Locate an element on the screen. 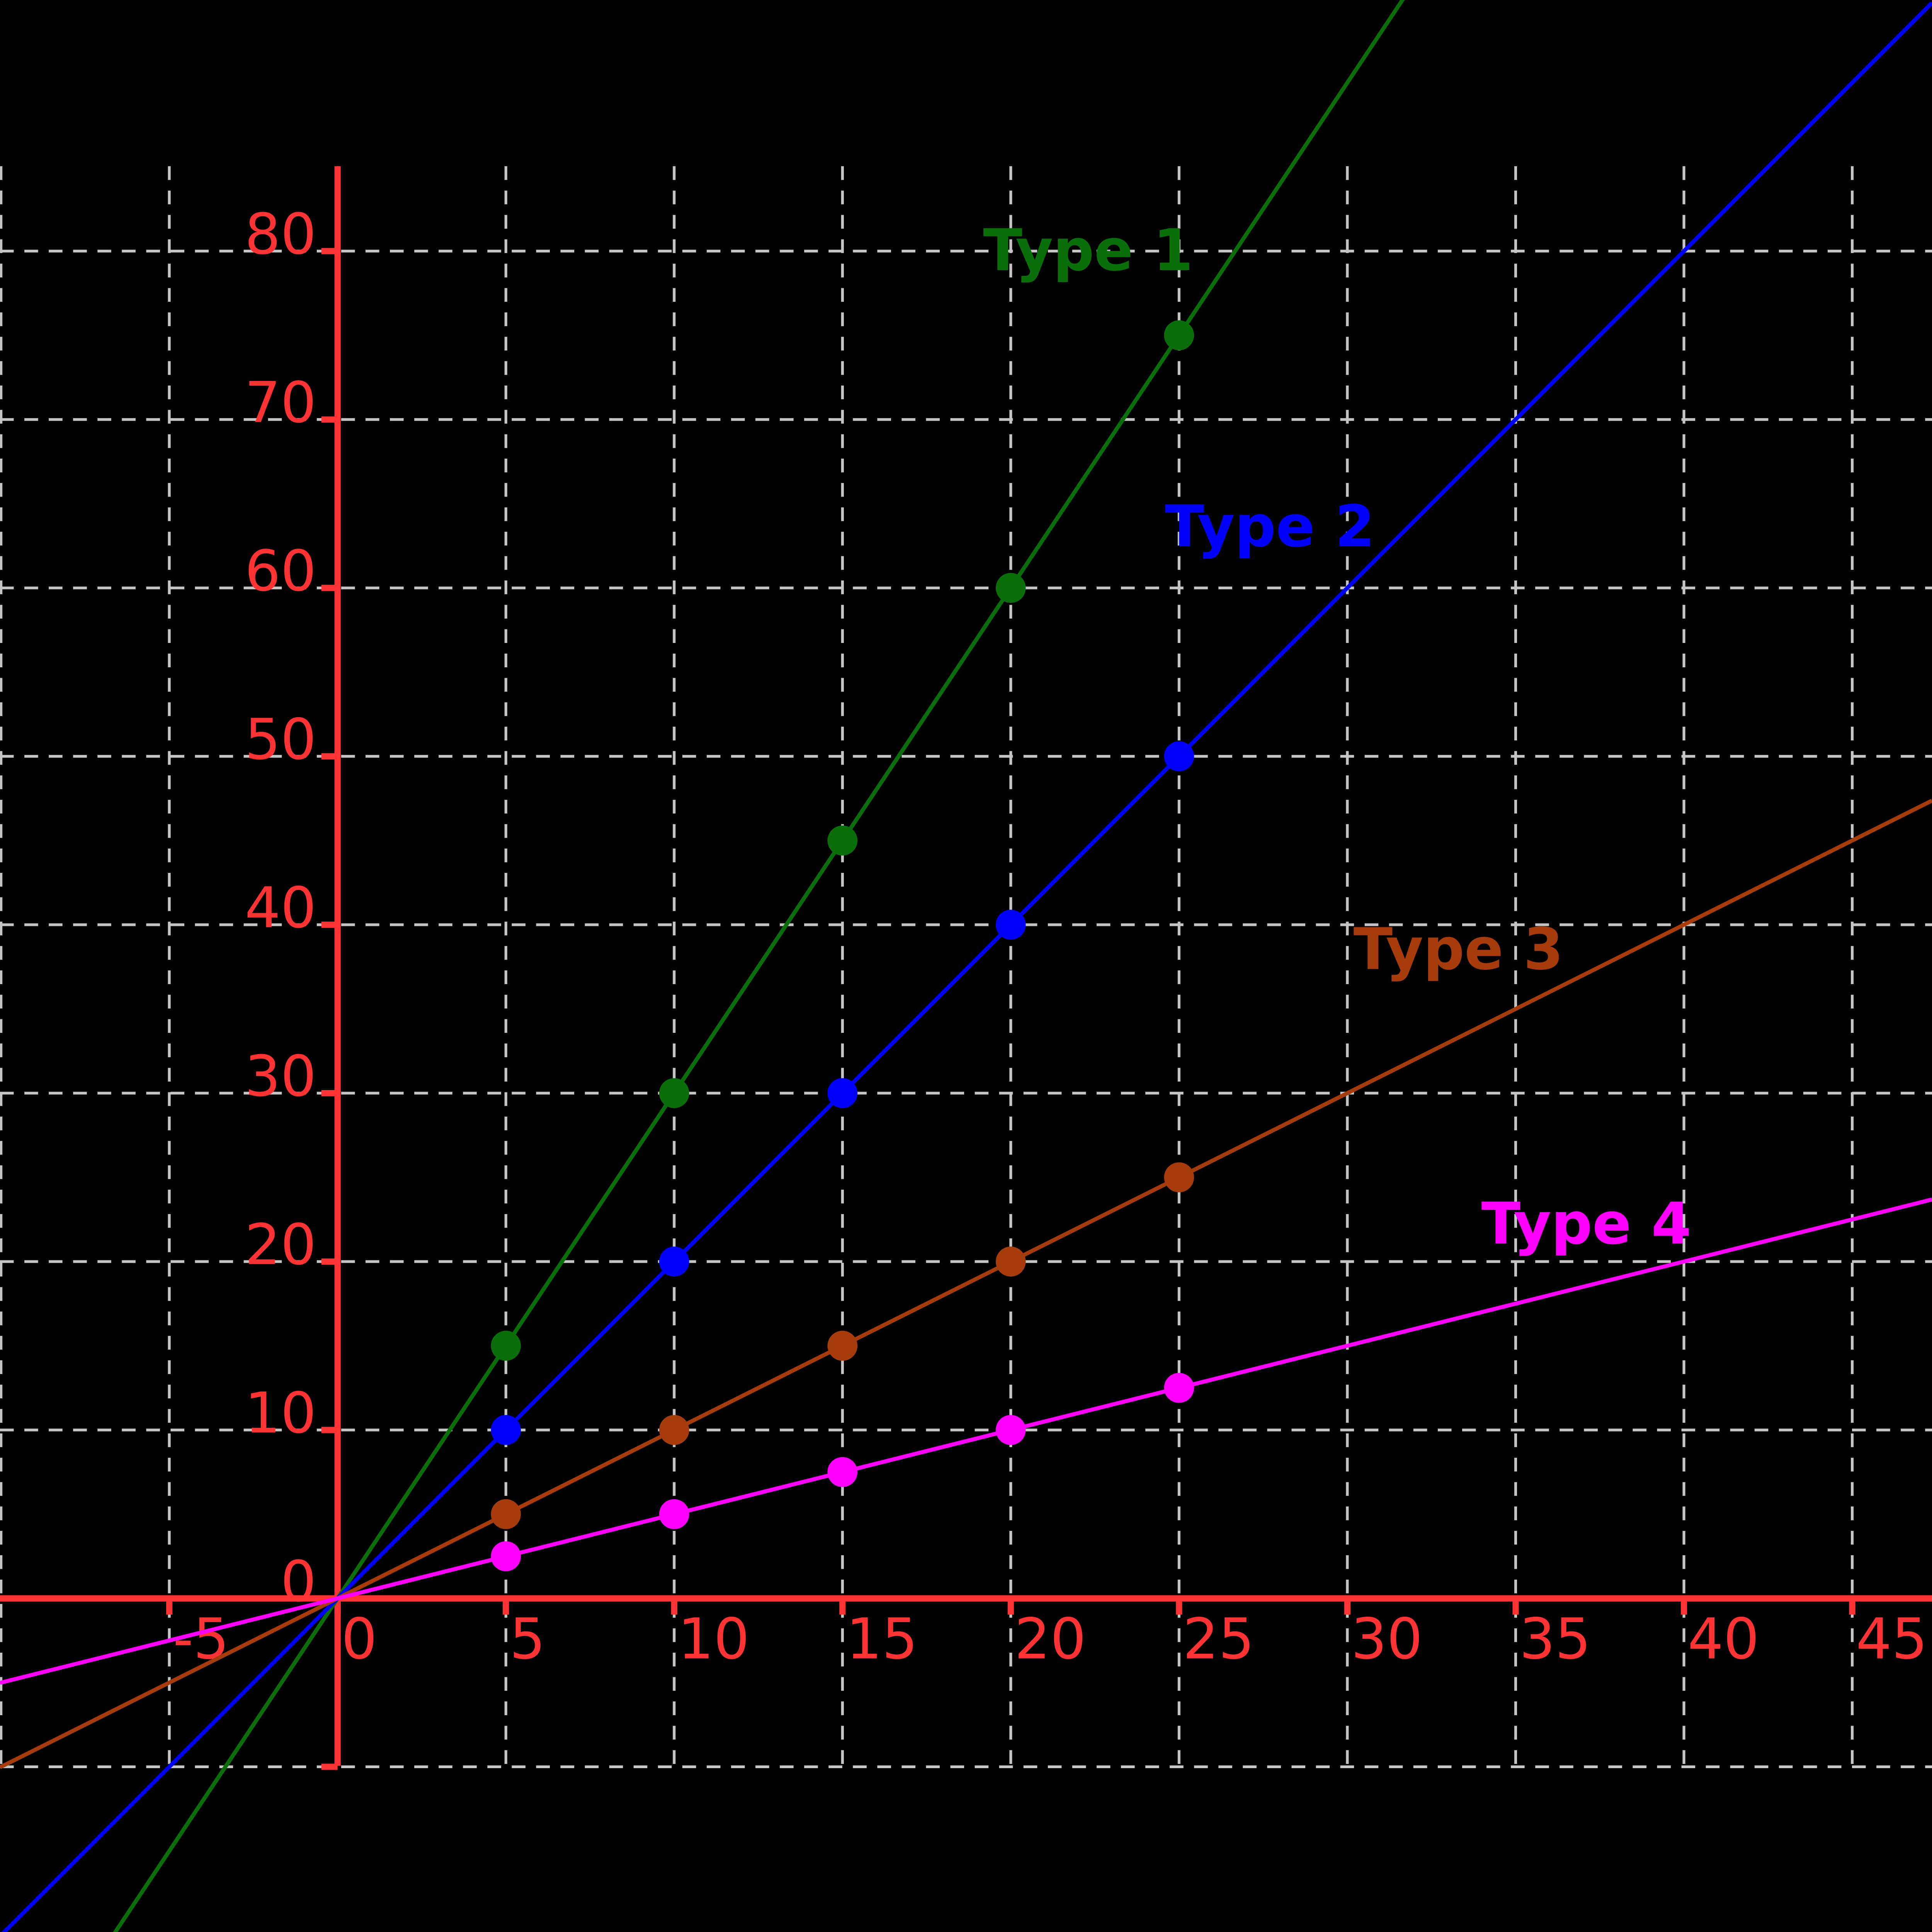  x-tick-label: 40 is located at coordinates (1724, 1640).